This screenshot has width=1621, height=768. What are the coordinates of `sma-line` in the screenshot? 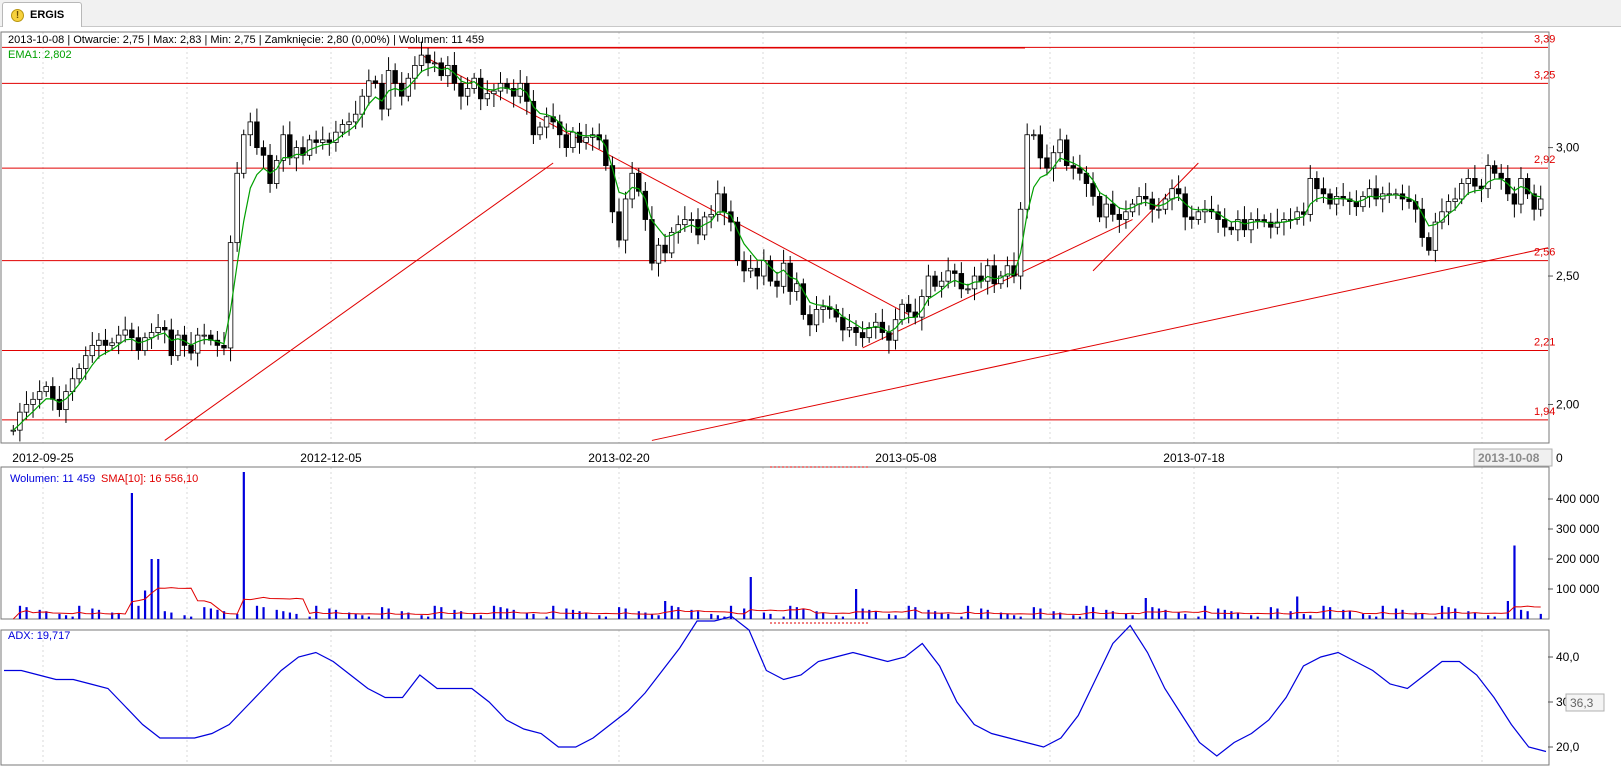 It's located at (776, 603).